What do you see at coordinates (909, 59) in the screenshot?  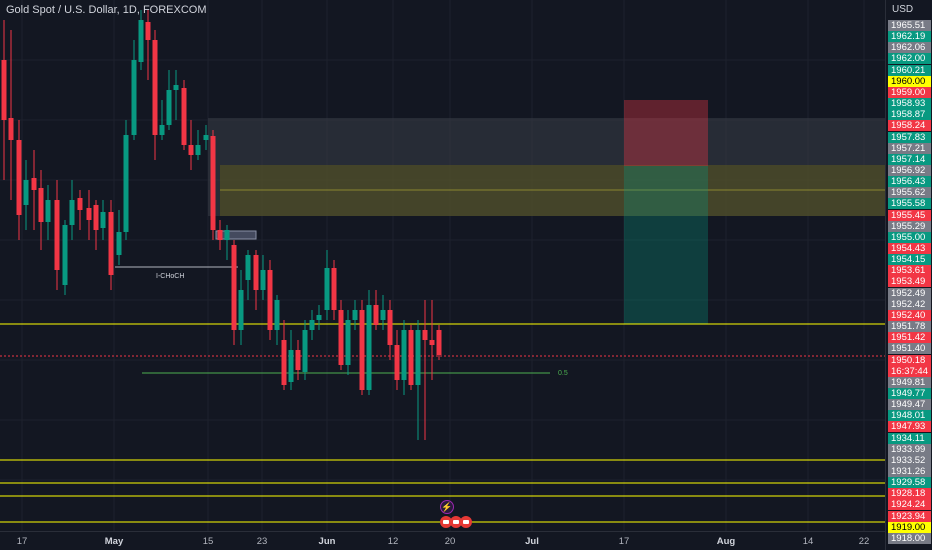 I see `price-label: 1962.00` at bounding box center [909, 59].